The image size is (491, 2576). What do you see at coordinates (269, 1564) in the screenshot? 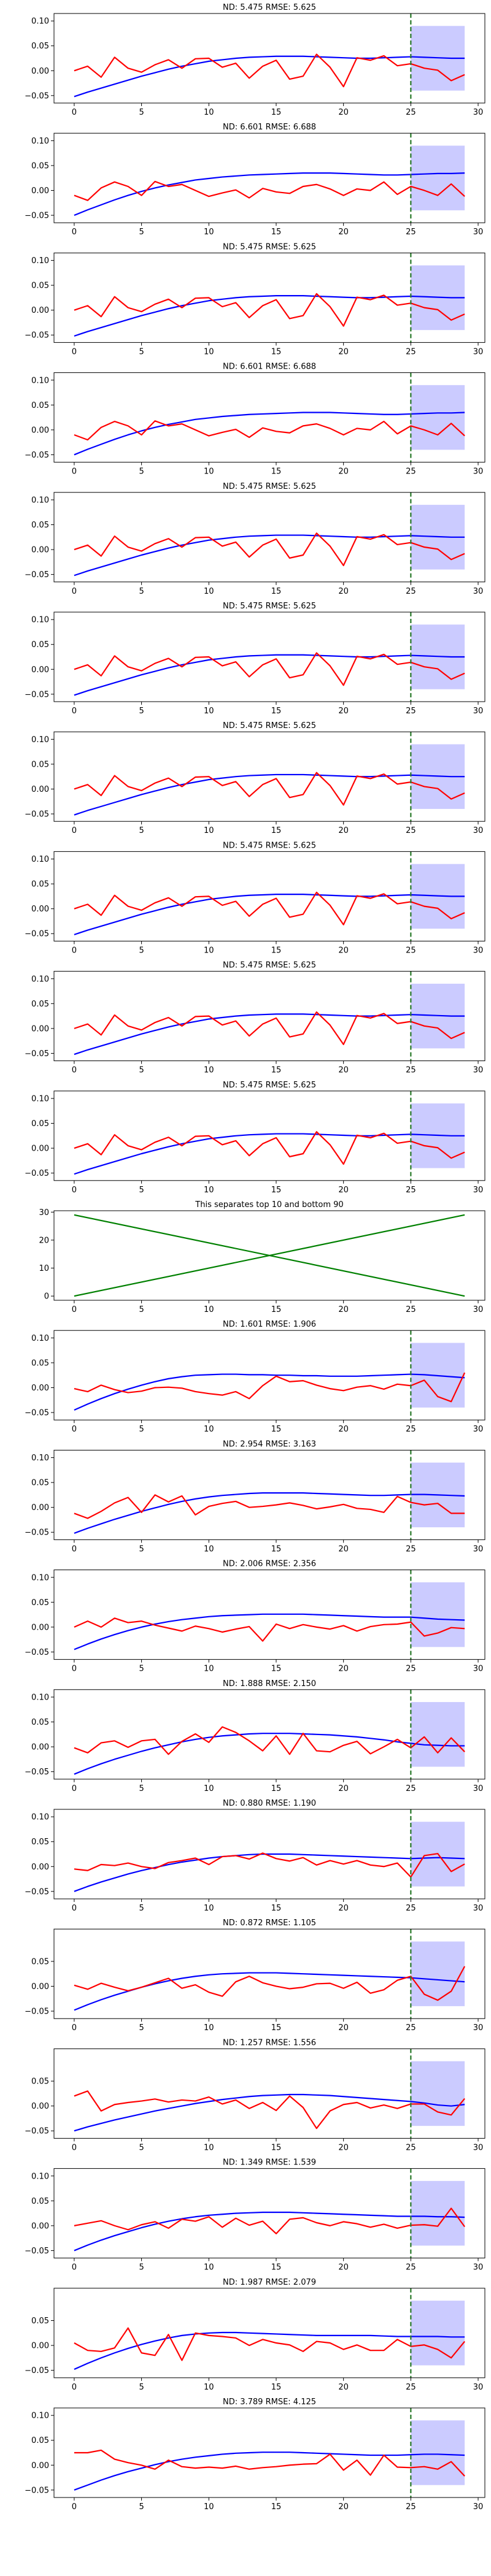
I see `panel-title: ND: 2.006 RMSE: 2.356` at bounding box center [269, 1564].